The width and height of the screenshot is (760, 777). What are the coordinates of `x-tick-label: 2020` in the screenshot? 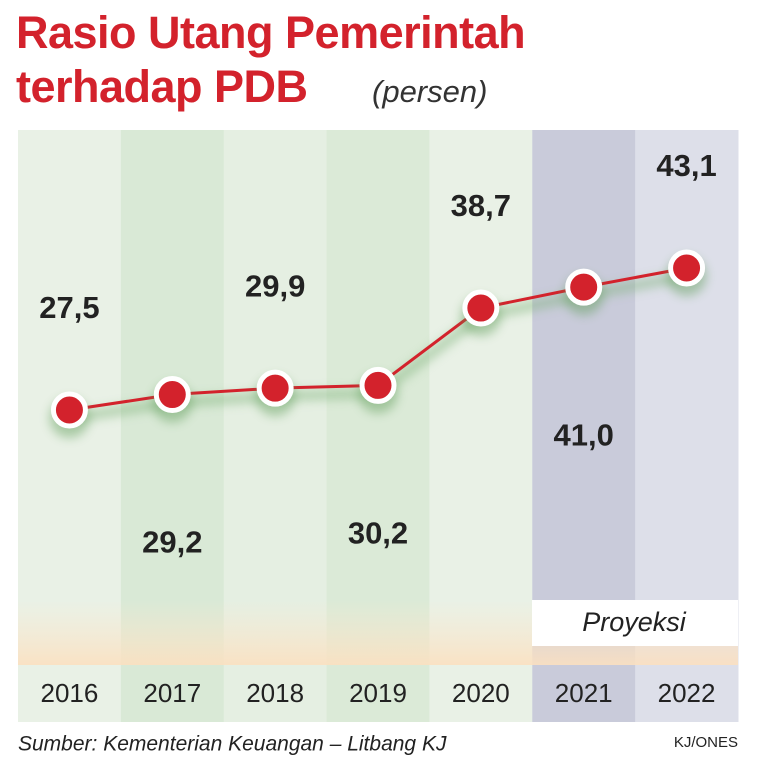 It's located at (481, 693).